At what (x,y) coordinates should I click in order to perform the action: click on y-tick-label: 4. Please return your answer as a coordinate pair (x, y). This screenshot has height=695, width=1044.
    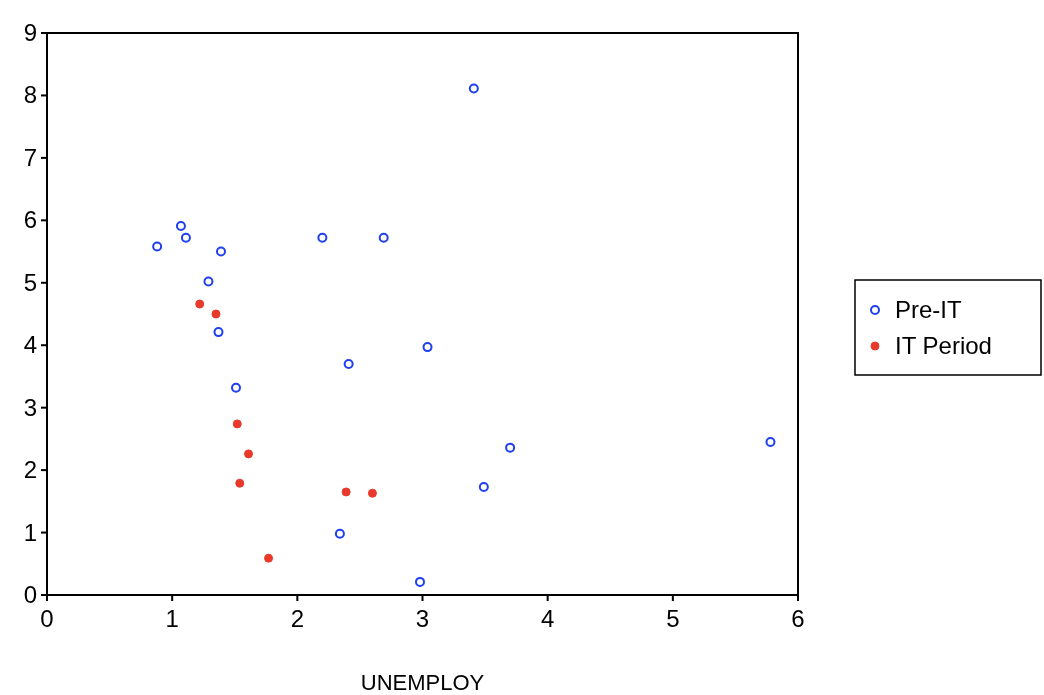
    Looking at the image, I should click on (30, 345).